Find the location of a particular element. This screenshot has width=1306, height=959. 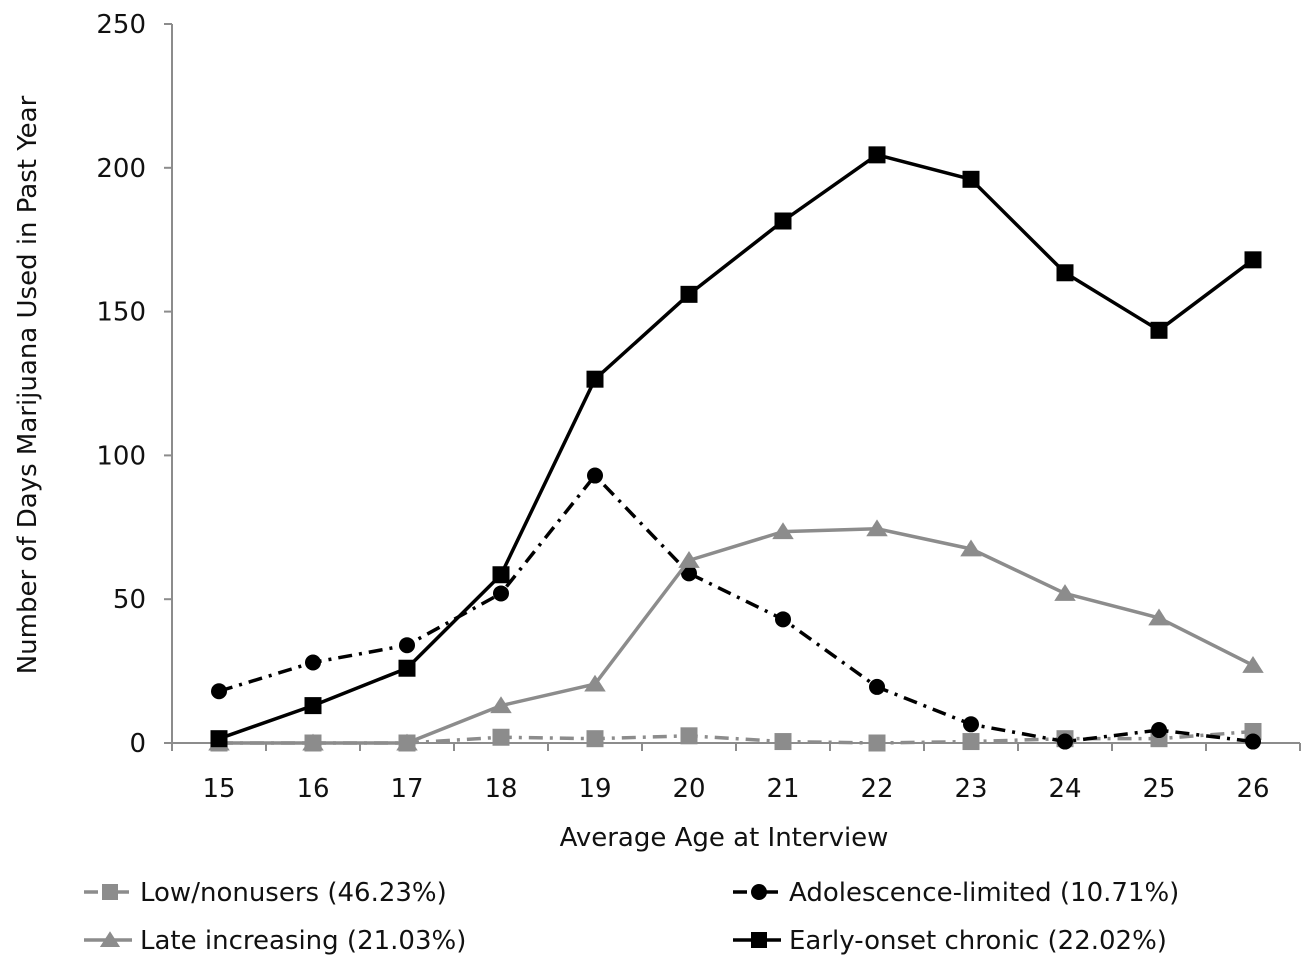

x-tick-label: 26 is located at coordinates (1252, 789).